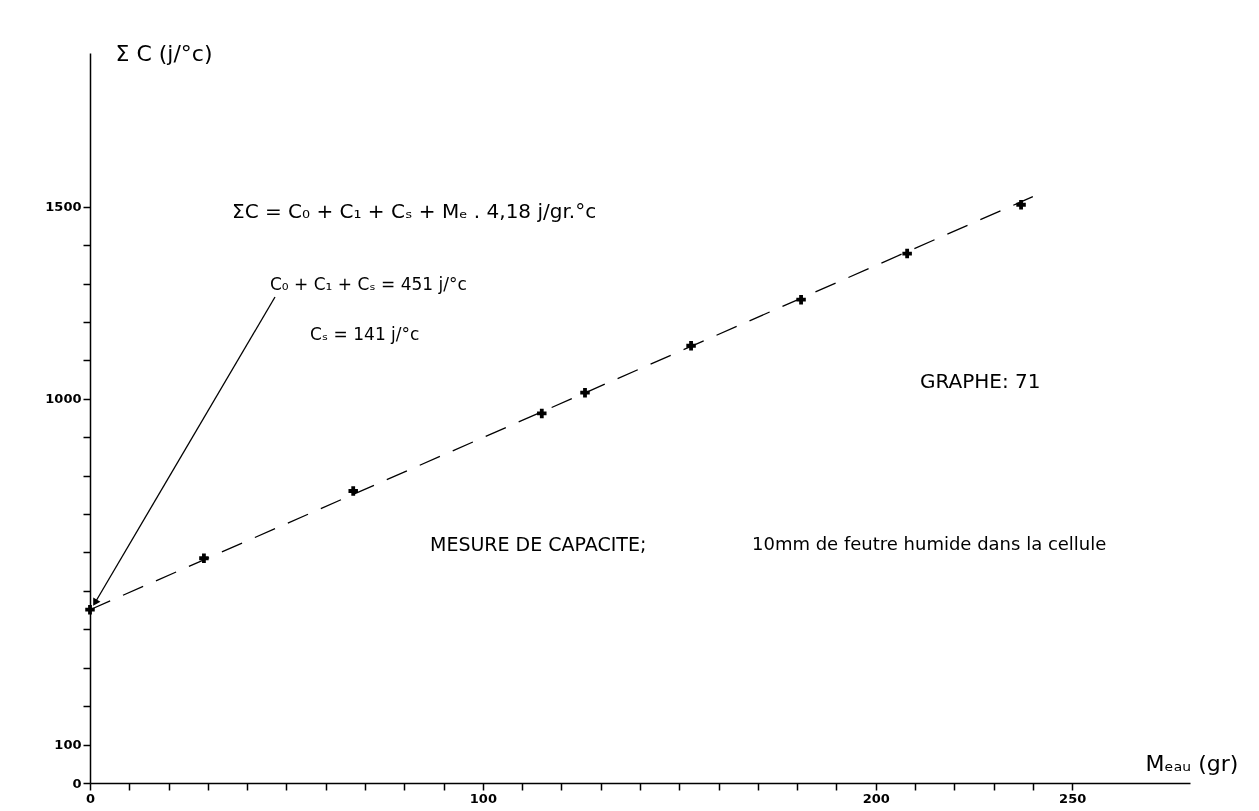 The image size is (1259, 811). What do you see at coordinates (77, 783) in the screenshot?
I see `y-tick-label: 0` at bounding box center [77, 783].